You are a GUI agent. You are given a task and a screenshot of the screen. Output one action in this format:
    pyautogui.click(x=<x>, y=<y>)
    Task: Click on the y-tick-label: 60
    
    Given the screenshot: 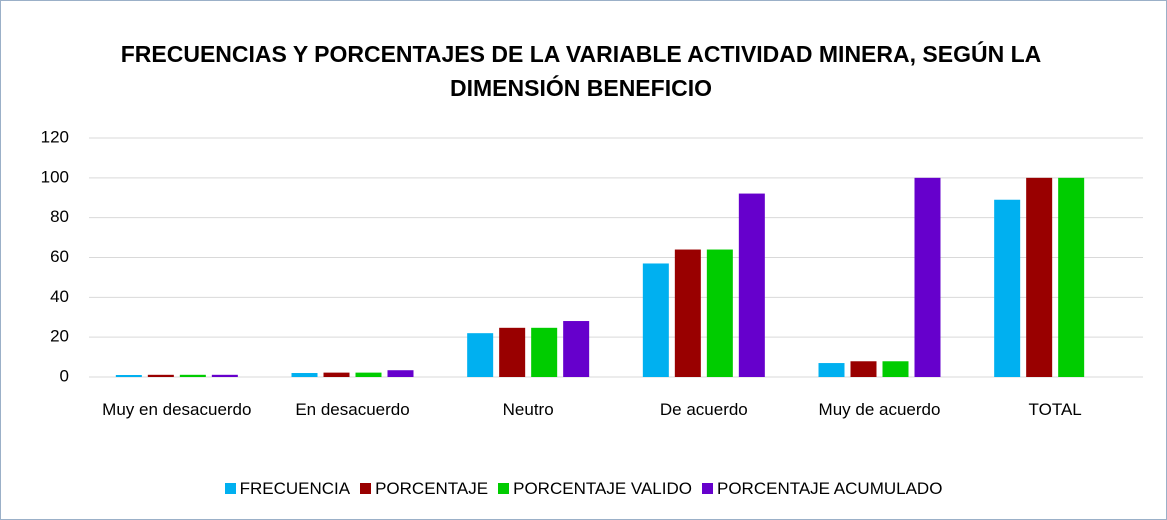 What is the action you would take?
    pyautogui.click(x=59, y=256)
    